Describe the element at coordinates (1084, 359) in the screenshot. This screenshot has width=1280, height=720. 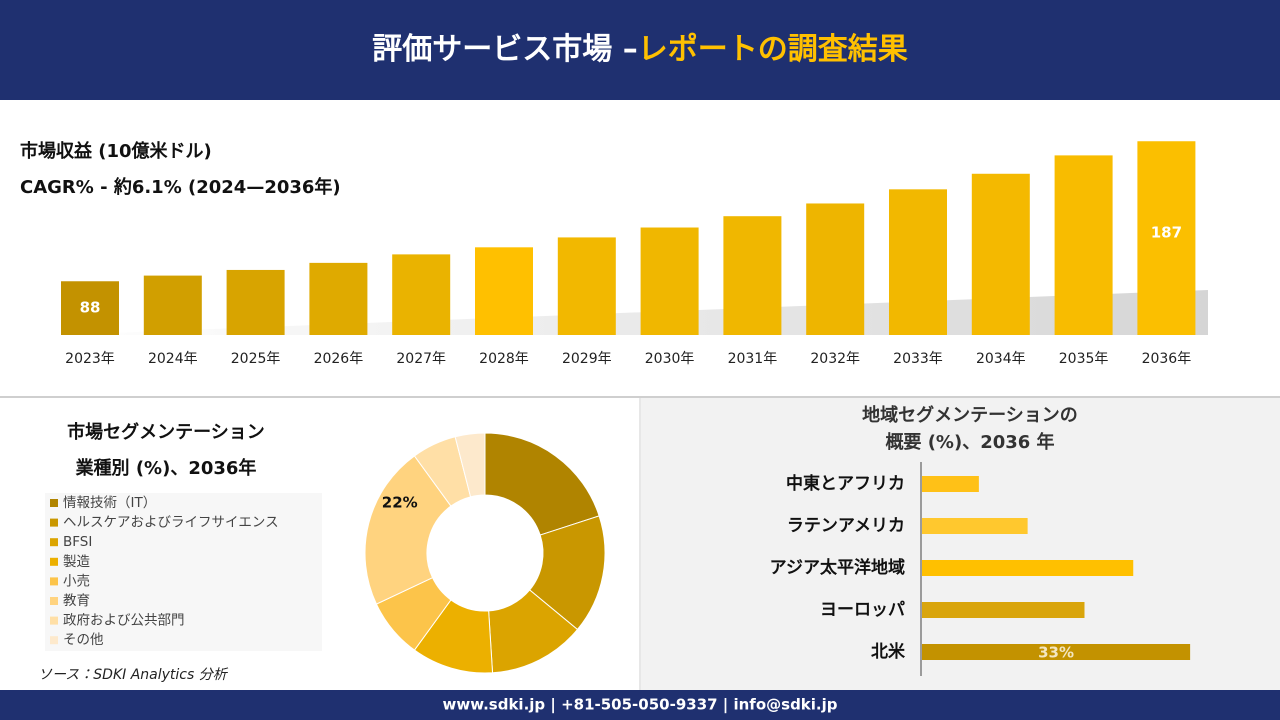
I see `x-tick-label: 2035年` at that location.